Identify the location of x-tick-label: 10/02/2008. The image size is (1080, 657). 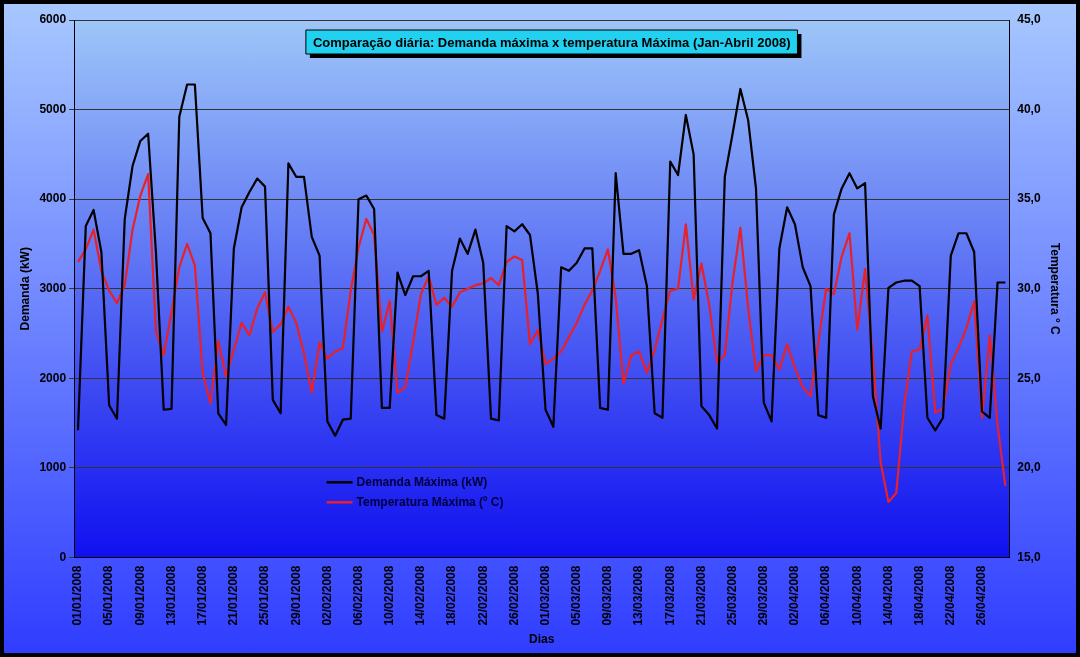
(389, 595).